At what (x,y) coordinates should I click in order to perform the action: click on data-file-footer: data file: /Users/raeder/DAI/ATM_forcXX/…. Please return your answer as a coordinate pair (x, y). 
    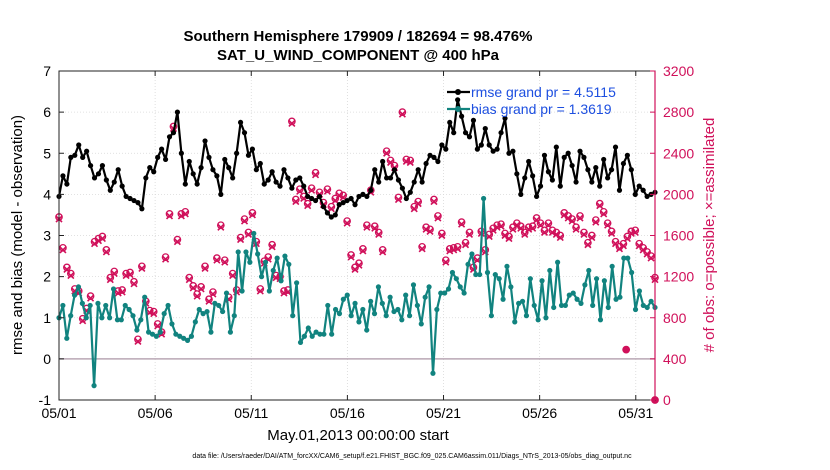
    Looking at the image, I should click on (412, 456).